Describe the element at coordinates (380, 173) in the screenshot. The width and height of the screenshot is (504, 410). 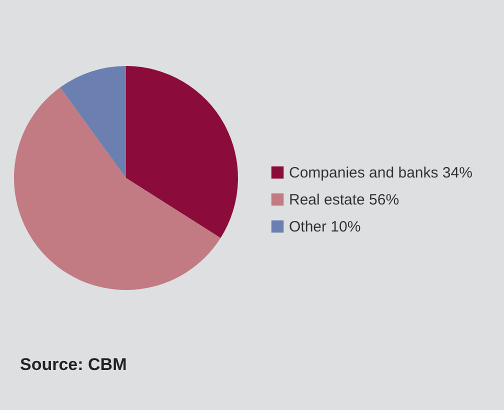
I see `legend-label: Companies and banks 34%` at that location.